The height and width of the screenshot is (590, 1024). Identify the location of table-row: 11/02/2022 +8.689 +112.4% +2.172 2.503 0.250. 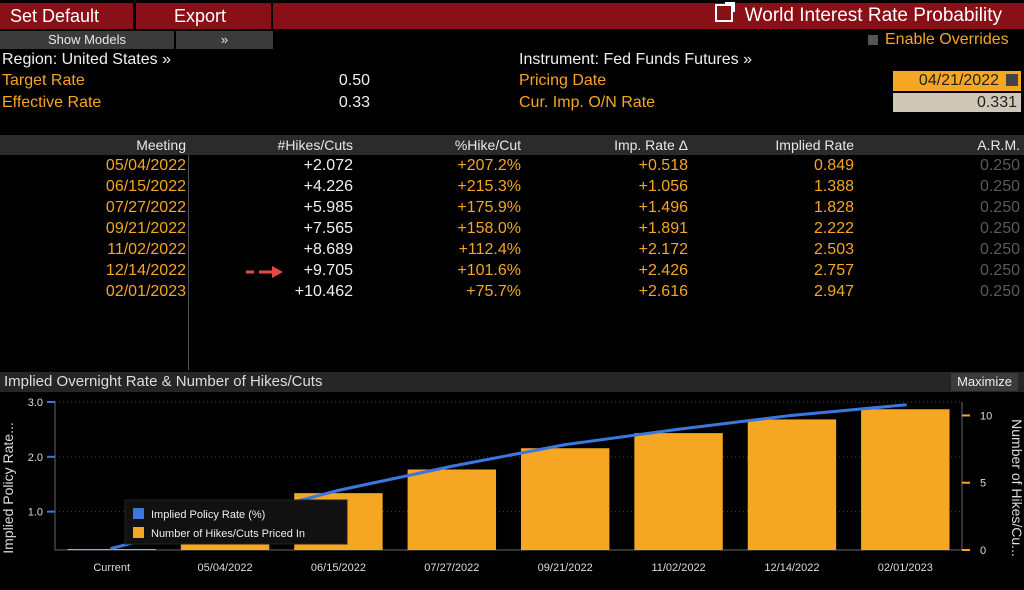
(512, 249).